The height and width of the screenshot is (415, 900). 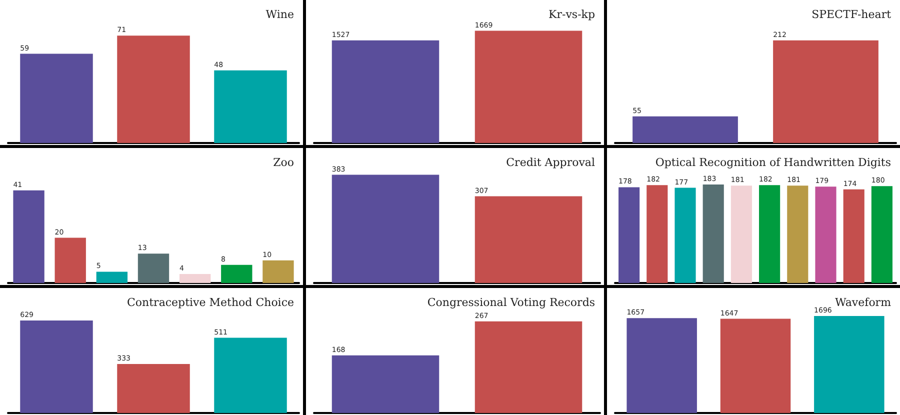 I want to click on chart-title: Contraceptive Method Choice, so click(x=210, y=302).